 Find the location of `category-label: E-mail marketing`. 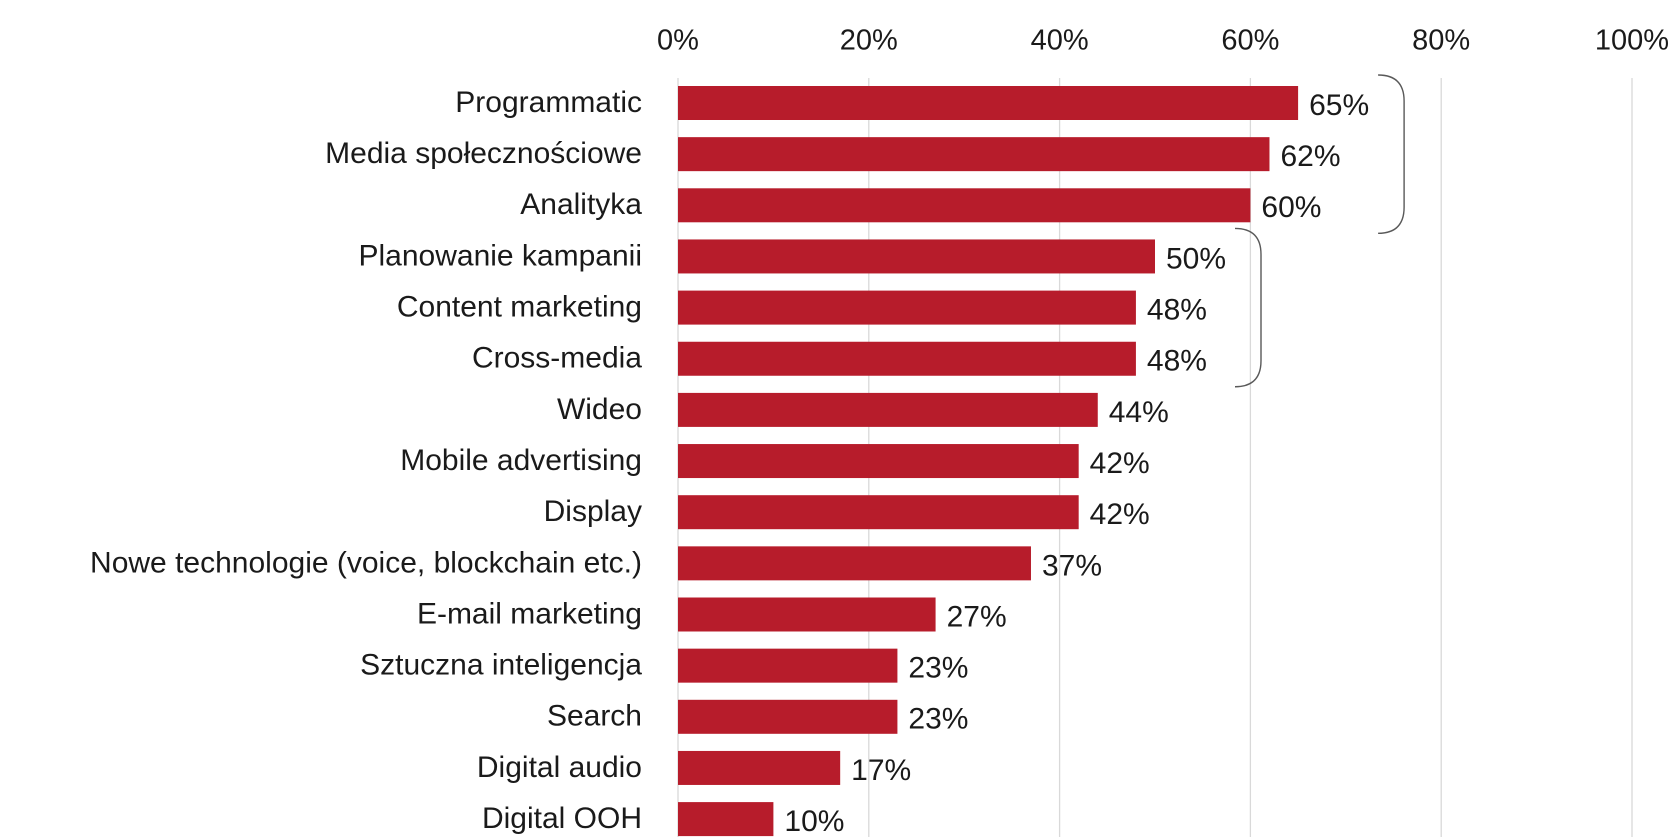

category-label: E-mail marketing is located at coordinates (529, 613).